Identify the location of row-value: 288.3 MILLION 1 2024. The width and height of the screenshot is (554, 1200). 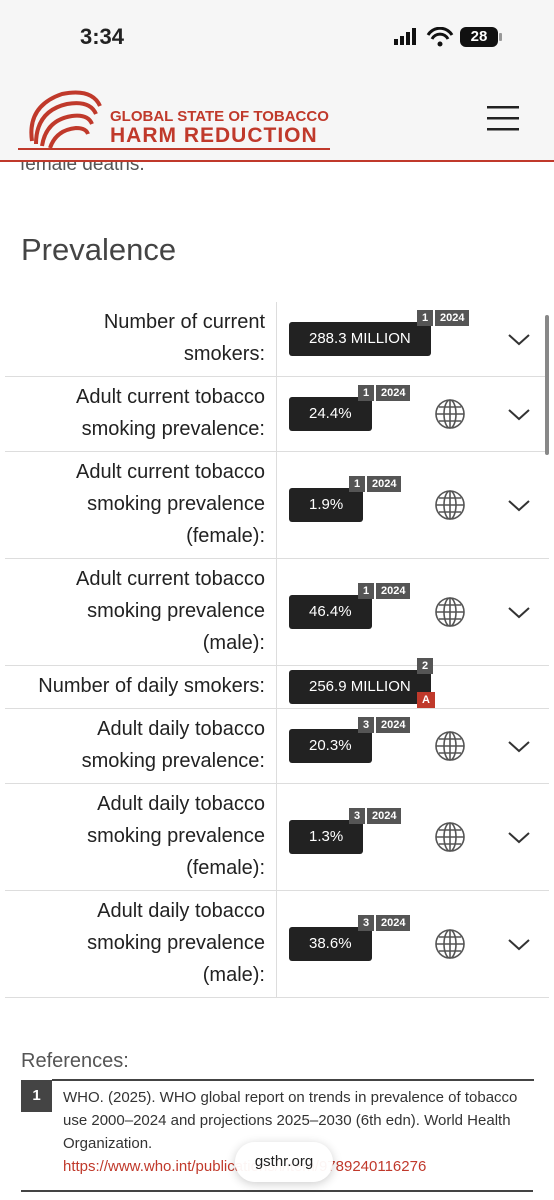
(413, 339).